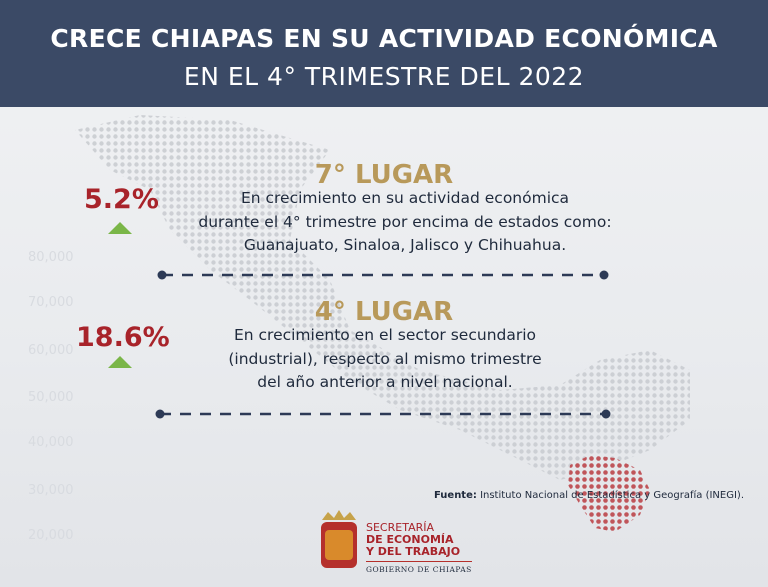 Image resolution: width=768 pixels, height=587 pixels. Describe the element at coordinates (413, 551) in the screenshot. I see `logo-line: Y DEL TRABAJO` at that location.